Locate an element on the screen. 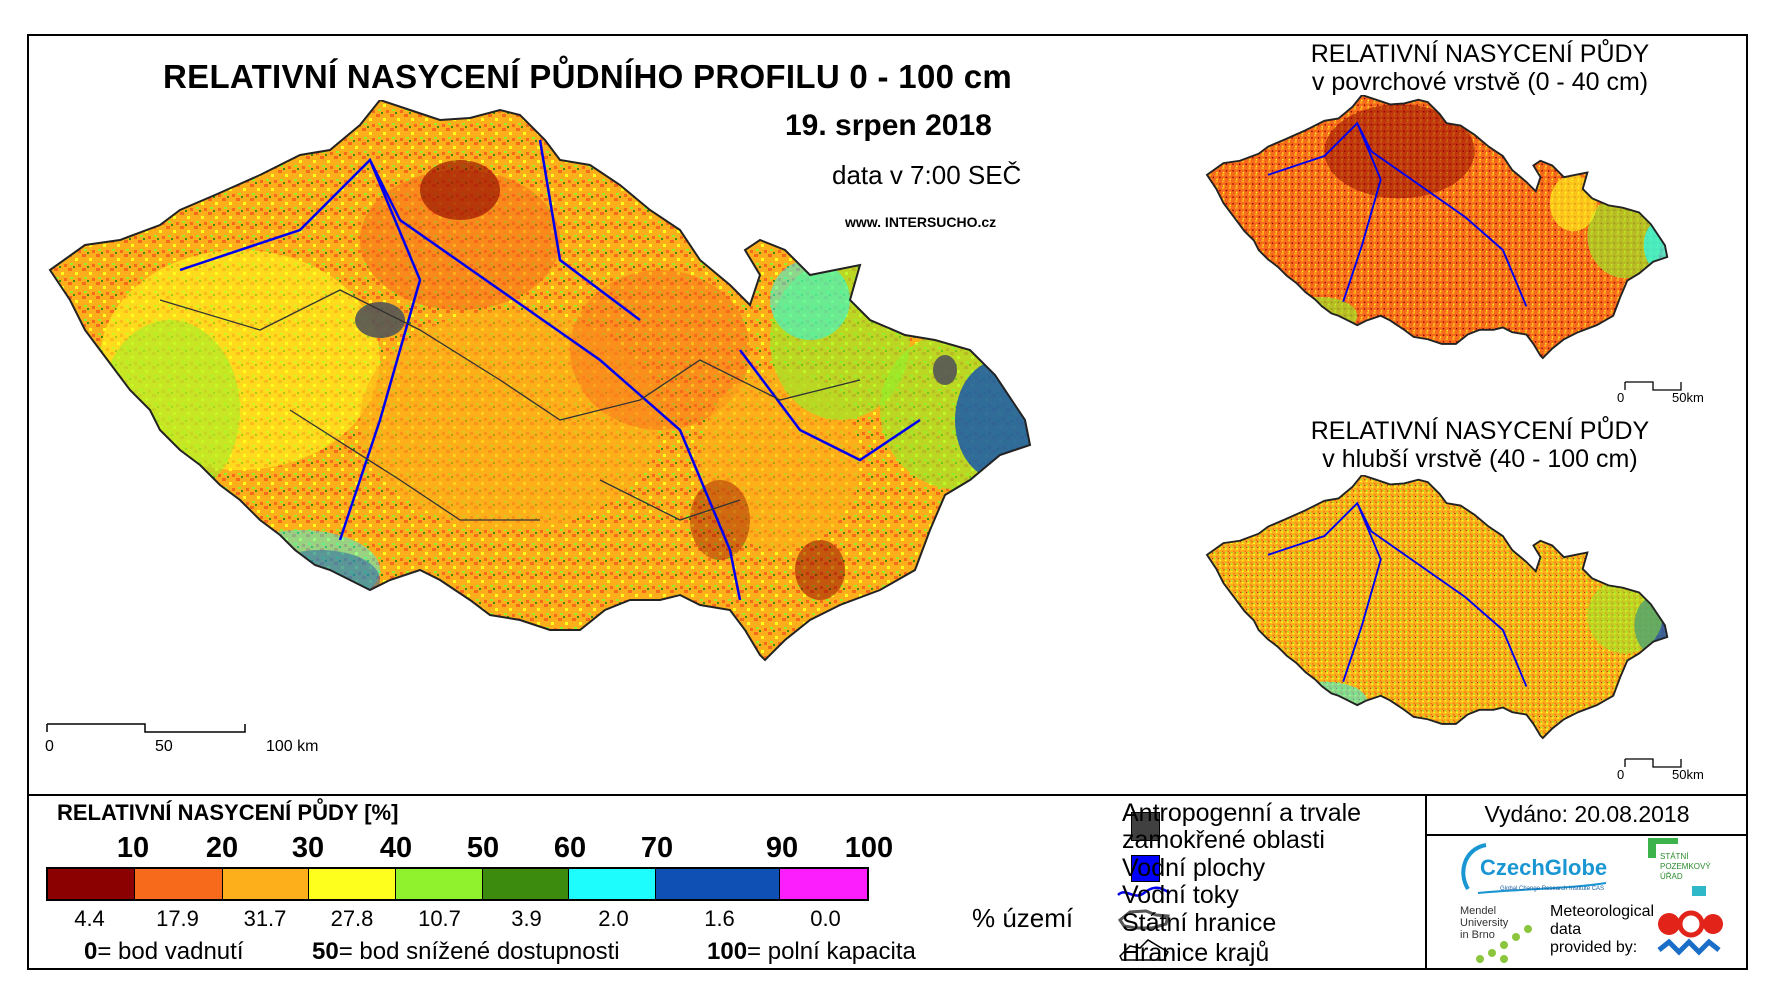 The width and height of the screenshot is (1772, 1003). key-anthropogenic: Antropogenní a trvale zamokřené oblasti is located at coordinates (1241, 827).